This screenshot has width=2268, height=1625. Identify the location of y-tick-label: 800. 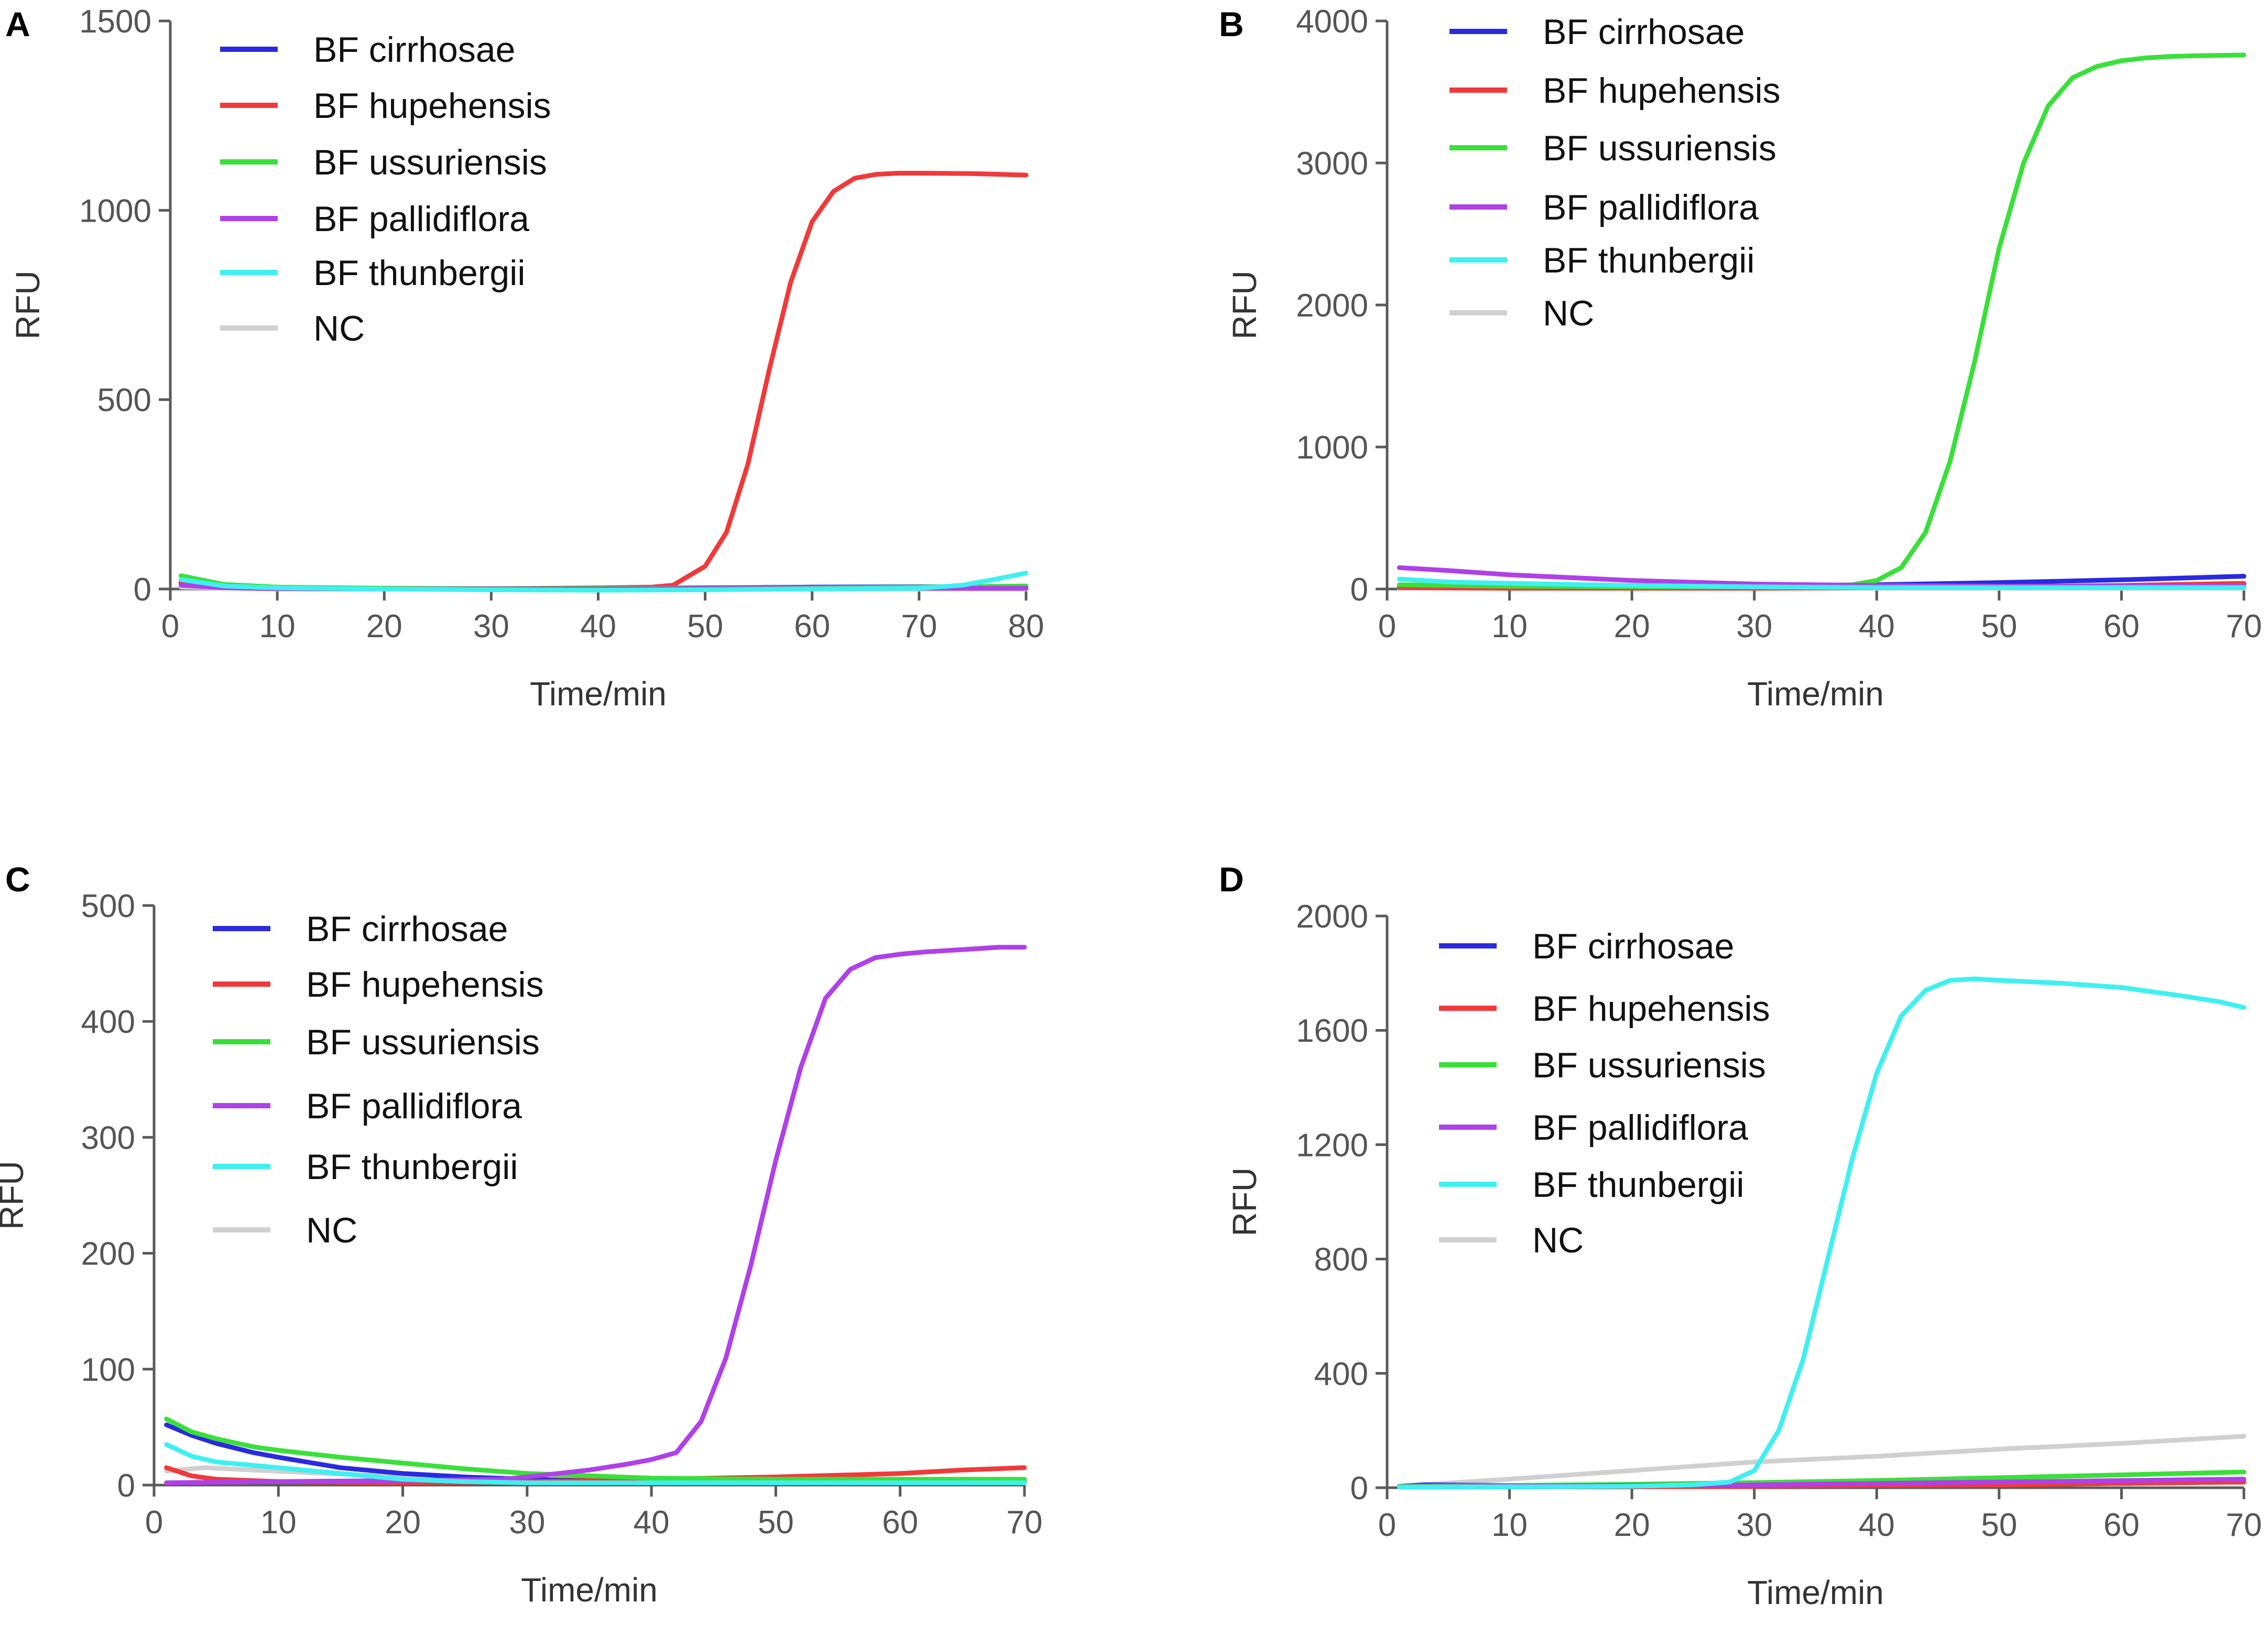
(1341, 1260).